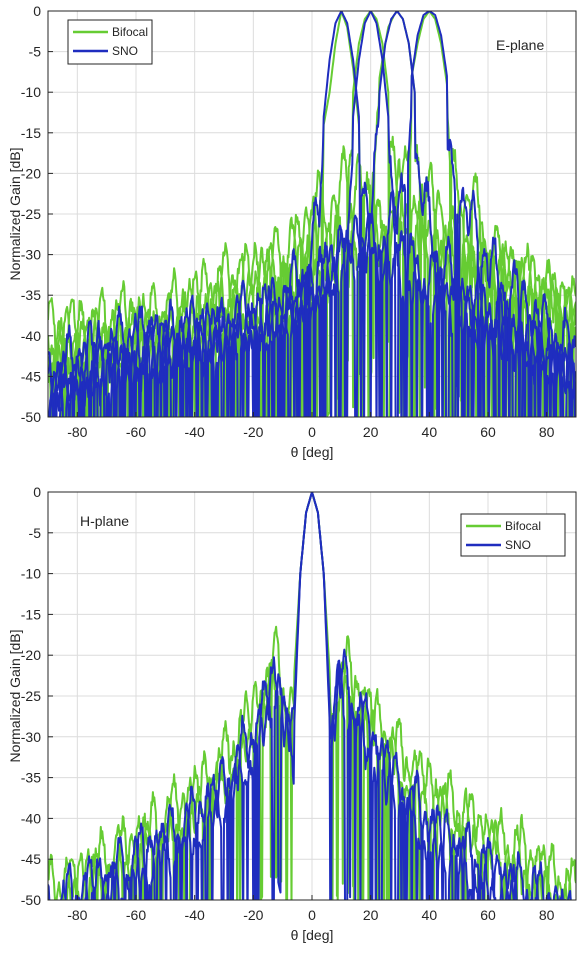  I want to click on plane-annotation: E-plane, so click(520, 45).